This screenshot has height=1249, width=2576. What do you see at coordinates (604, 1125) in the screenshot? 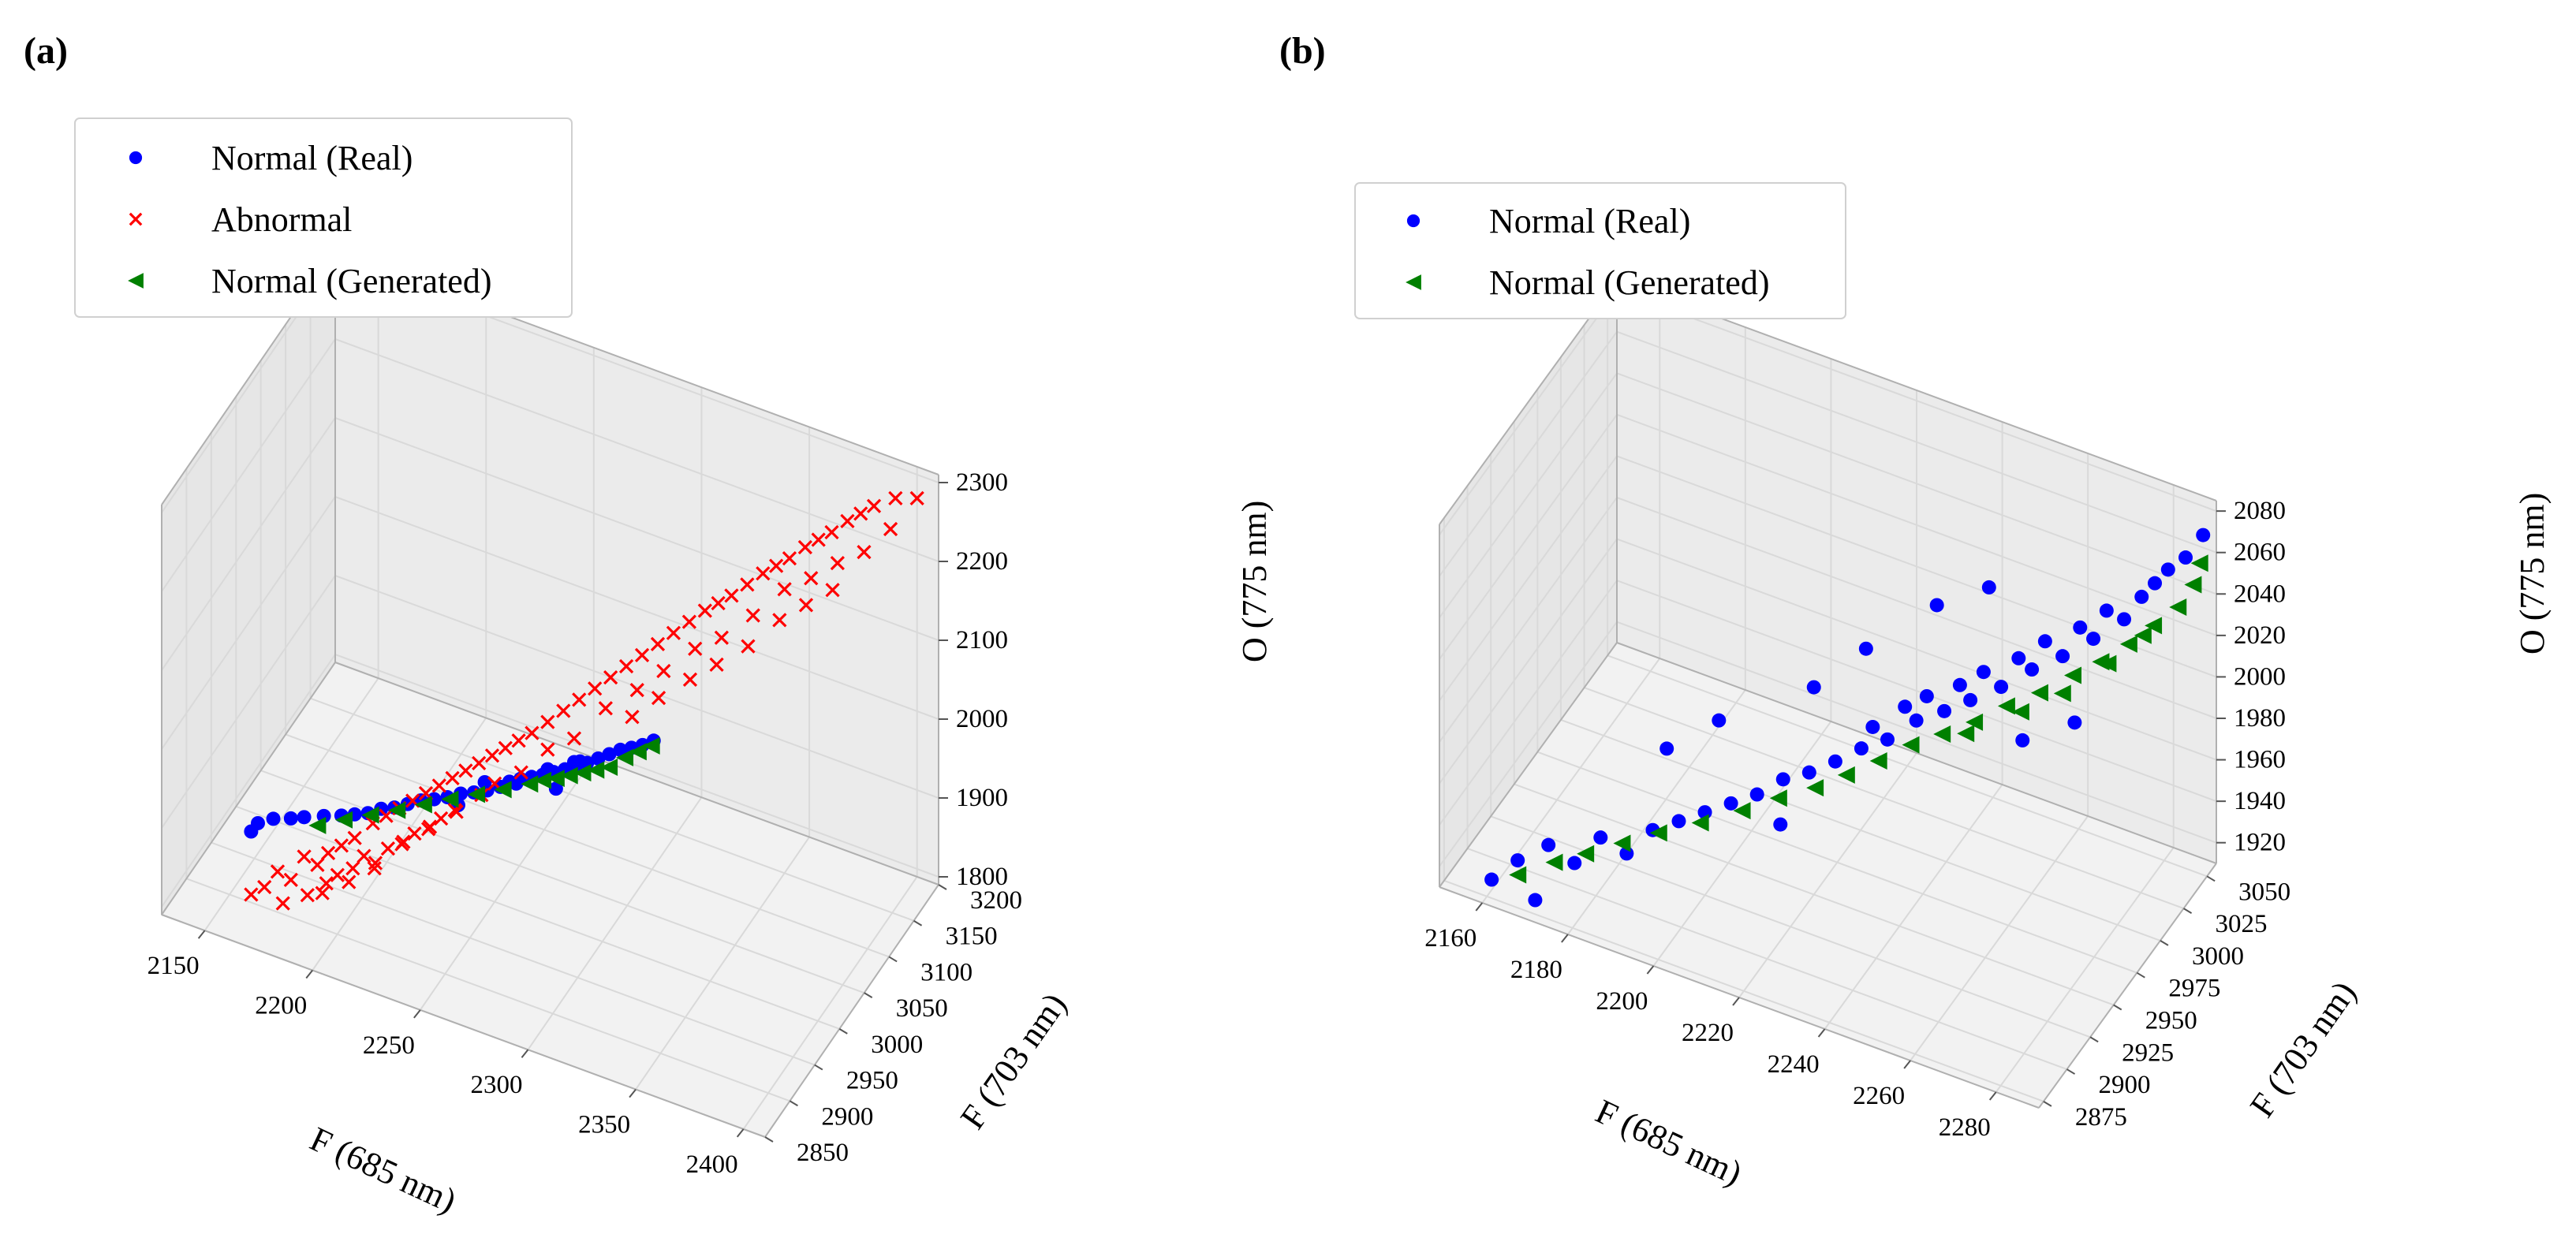
I see `panel-a-xtick-4: 2350` at bounding box center [604, 1125].